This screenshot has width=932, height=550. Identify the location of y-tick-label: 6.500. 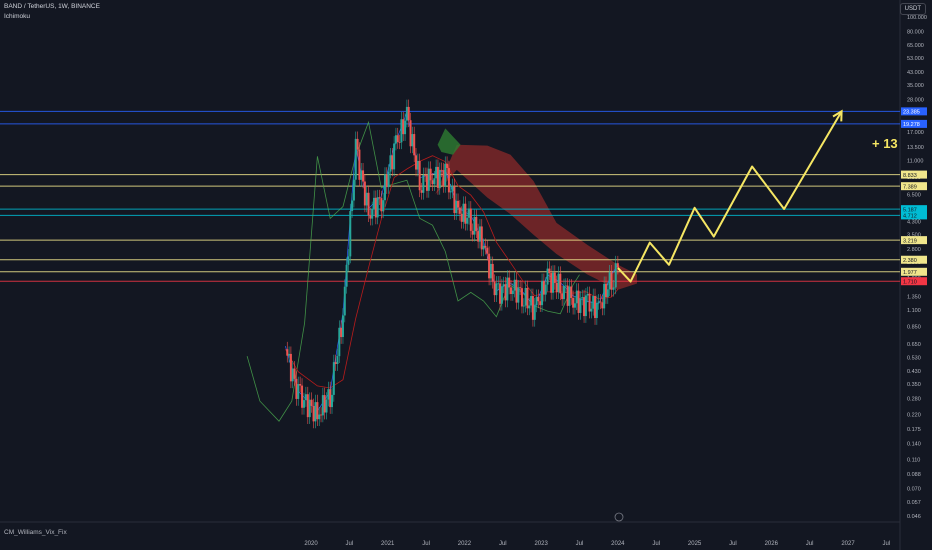
(914, 195).